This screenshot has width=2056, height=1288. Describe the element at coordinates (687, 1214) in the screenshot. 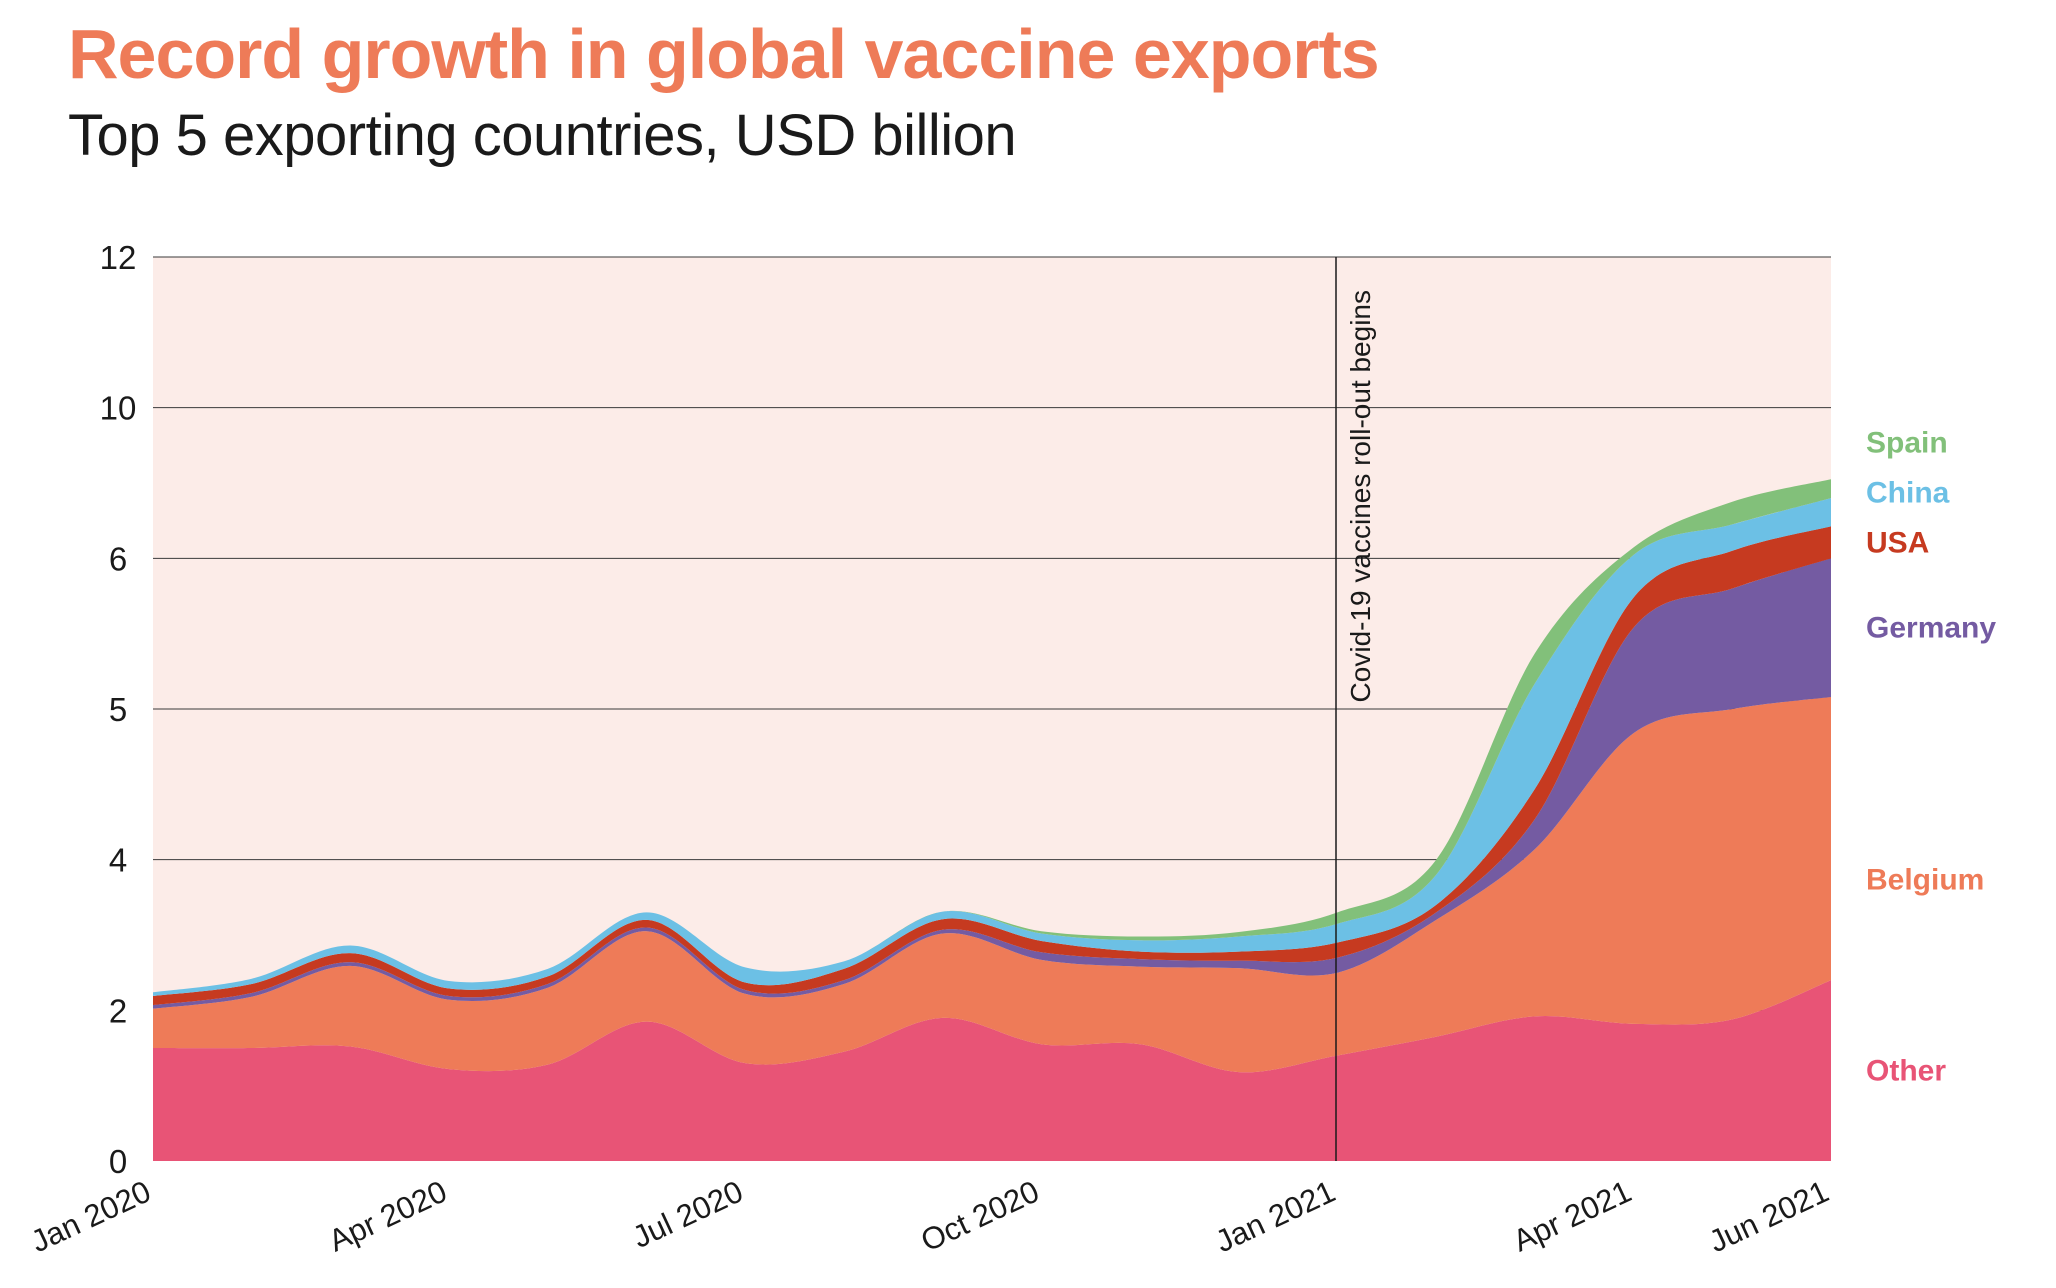

I see `x-tick-label: Jul 2020` at that location.